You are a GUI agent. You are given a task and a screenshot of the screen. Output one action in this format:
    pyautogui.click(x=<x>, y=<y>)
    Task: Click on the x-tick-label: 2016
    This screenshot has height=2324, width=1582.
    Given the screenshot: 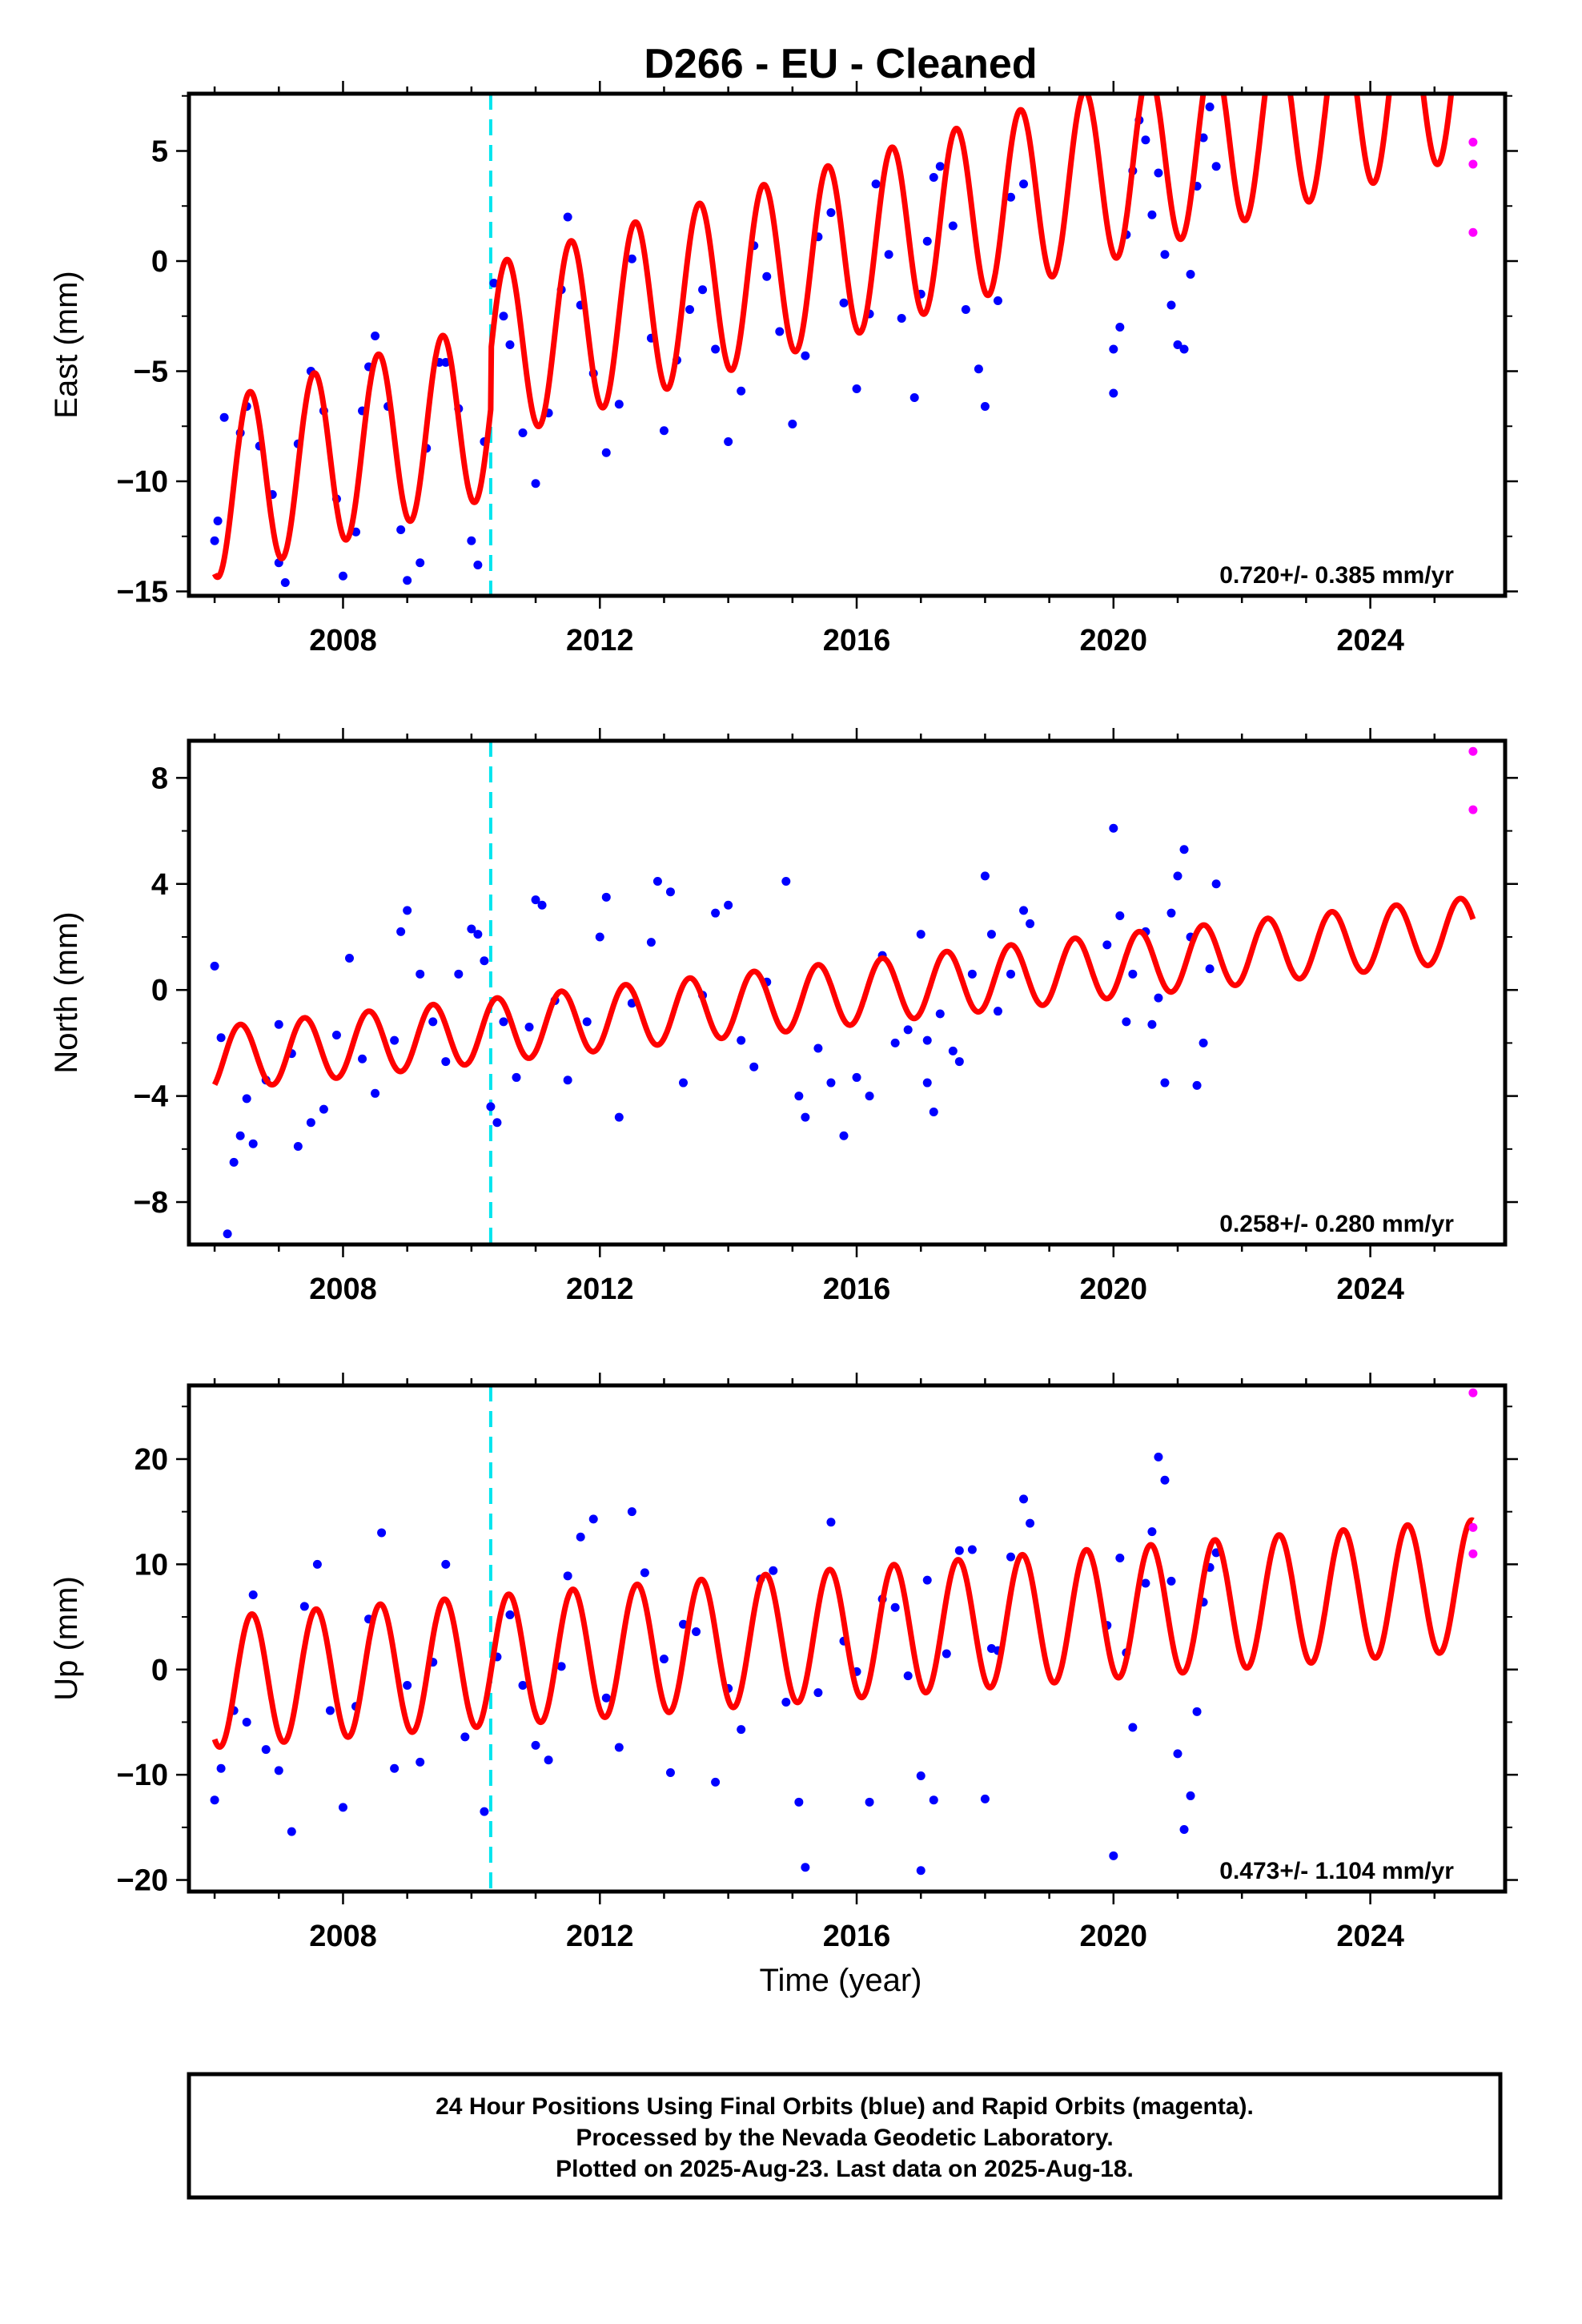 What is the action you would take?
    pyautogui.click(x=857, y=1289)
    